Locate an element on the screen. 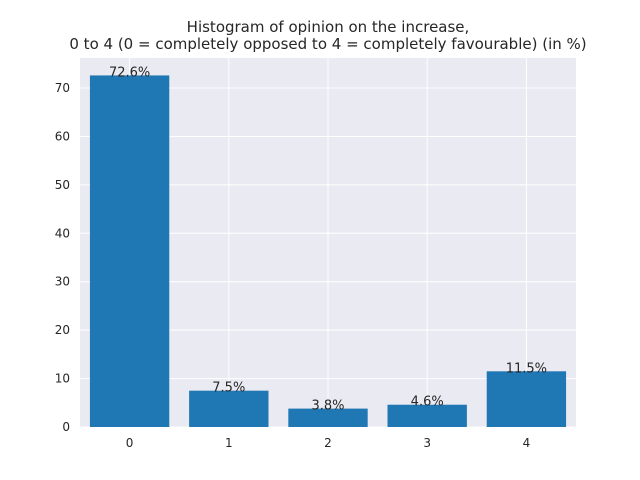 The image size is (640, 480). y-tick-label: 20 is located at coordinates (62, 330).